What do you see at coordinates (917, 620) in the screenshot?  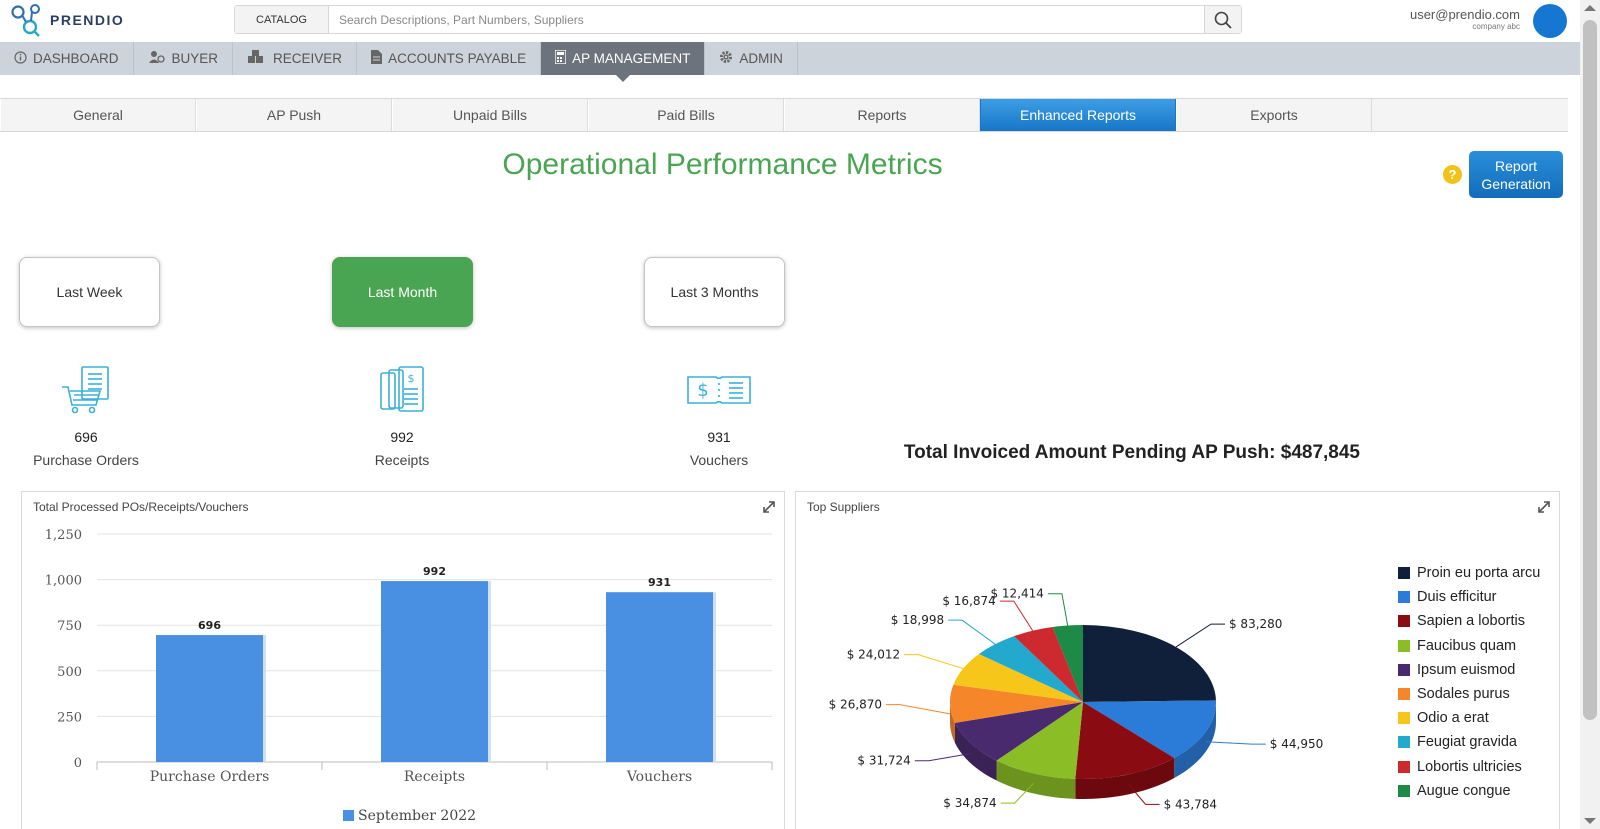 I see `pie-value-label: $ 18,998` at bounding box center [917, 620].